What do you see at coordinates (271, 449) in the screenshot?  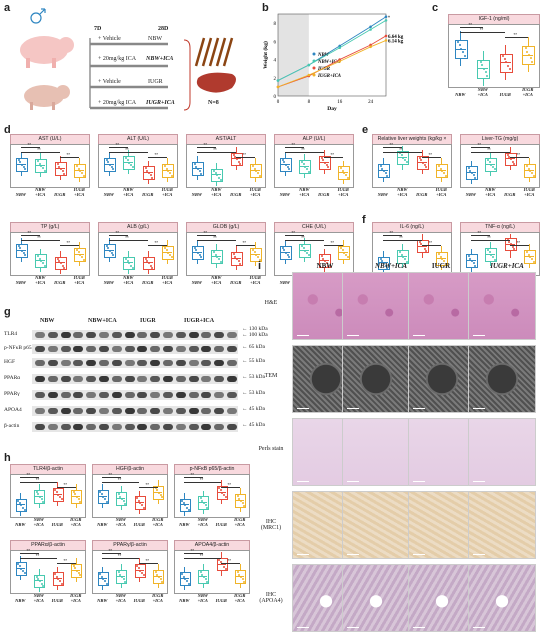 I see `histology-row-label: Perls stain` at bounding box center [271, 449].